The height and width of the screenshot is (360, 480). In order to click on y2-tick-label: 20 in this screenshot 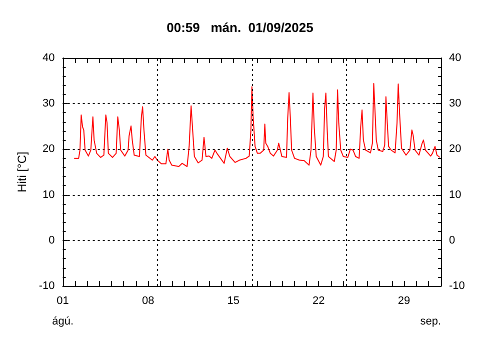, I will do `click(455, 149)`.